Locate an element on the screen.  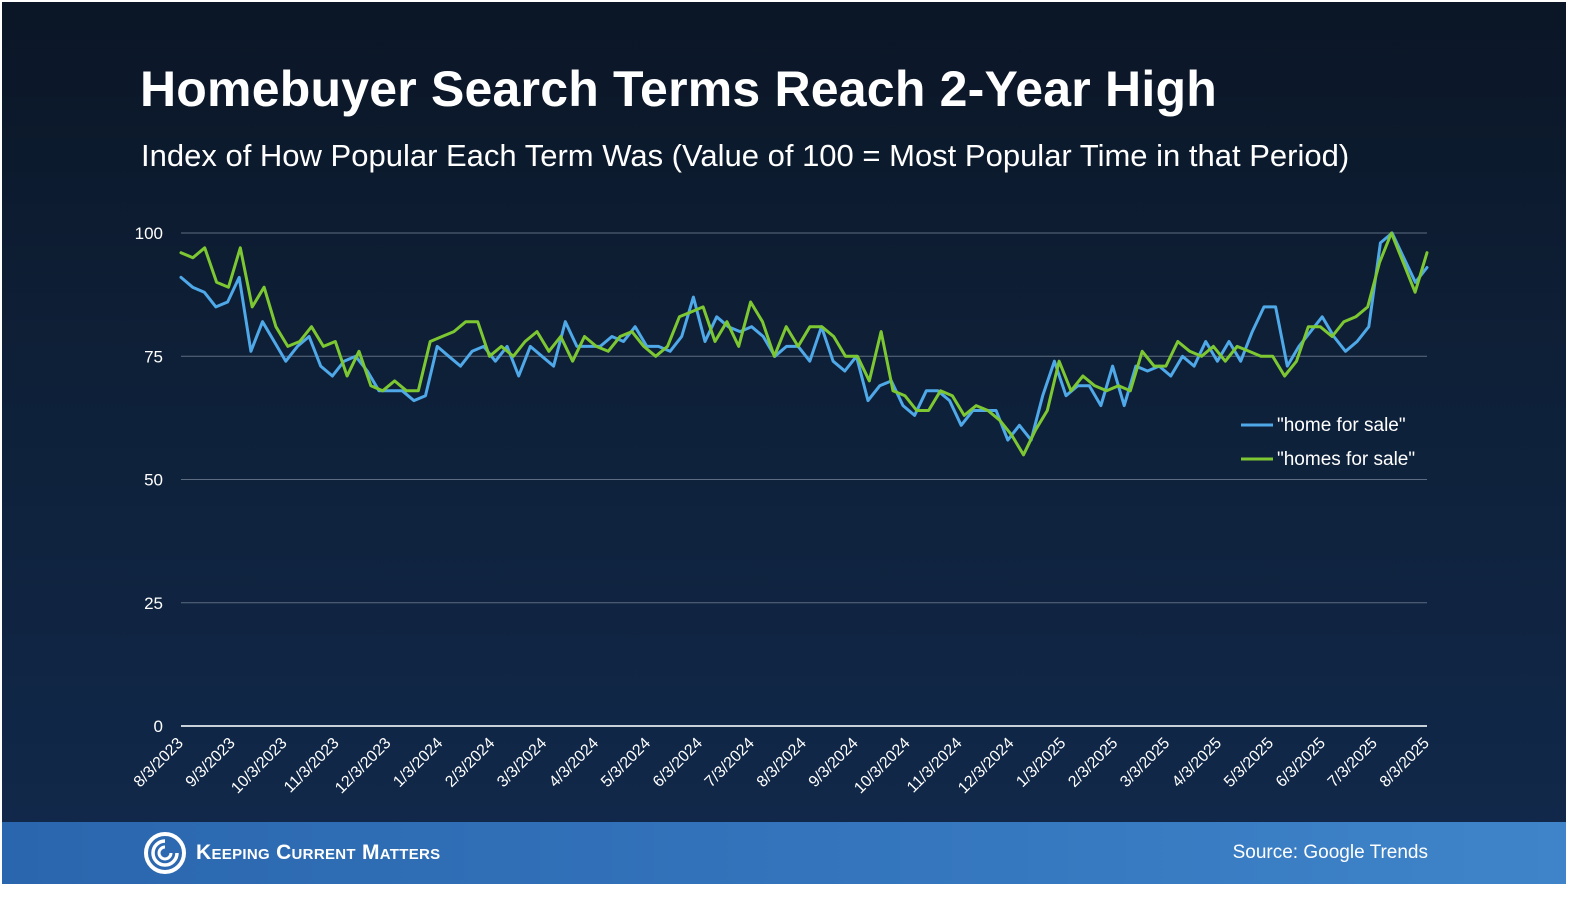
x-tick-label: 10/3/2024 is located at coordinates (882, 766).